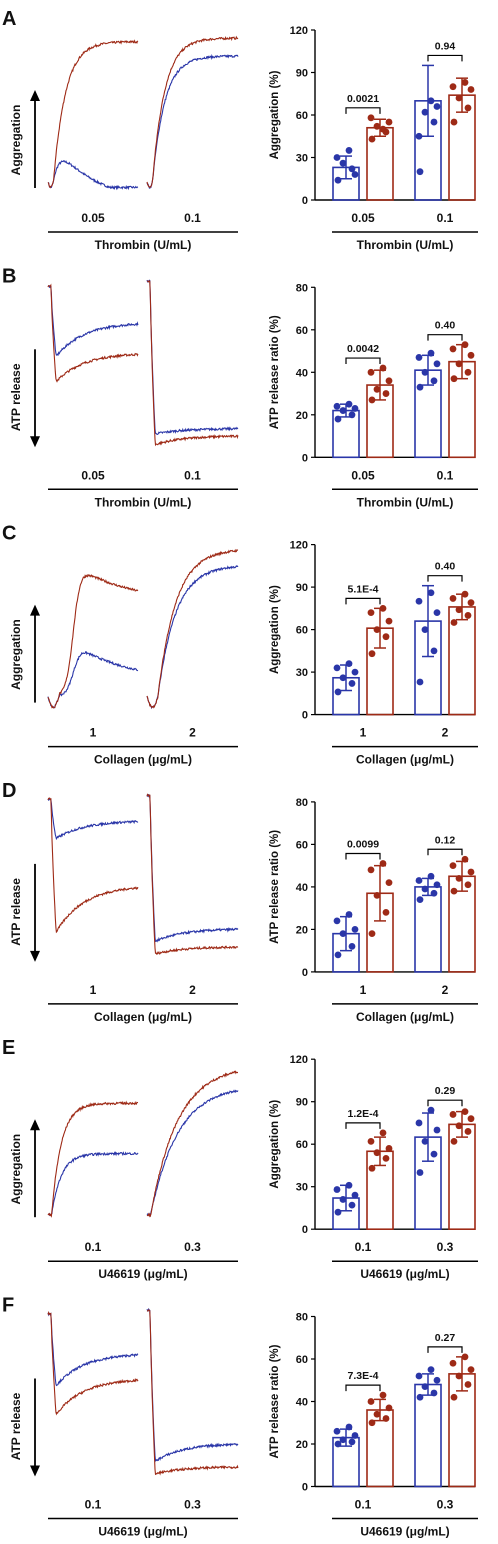  I want to click on trace-dose-label: 2, so click(192, 733).